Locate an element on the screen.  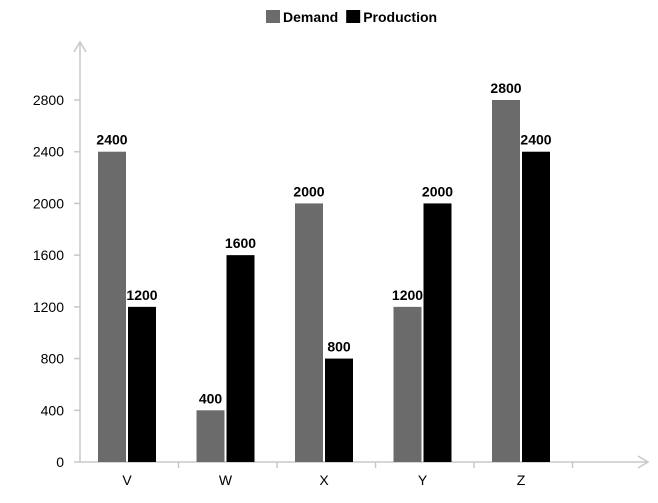
data-label-demand-v: 2400 is located at coordinates (111, 140).